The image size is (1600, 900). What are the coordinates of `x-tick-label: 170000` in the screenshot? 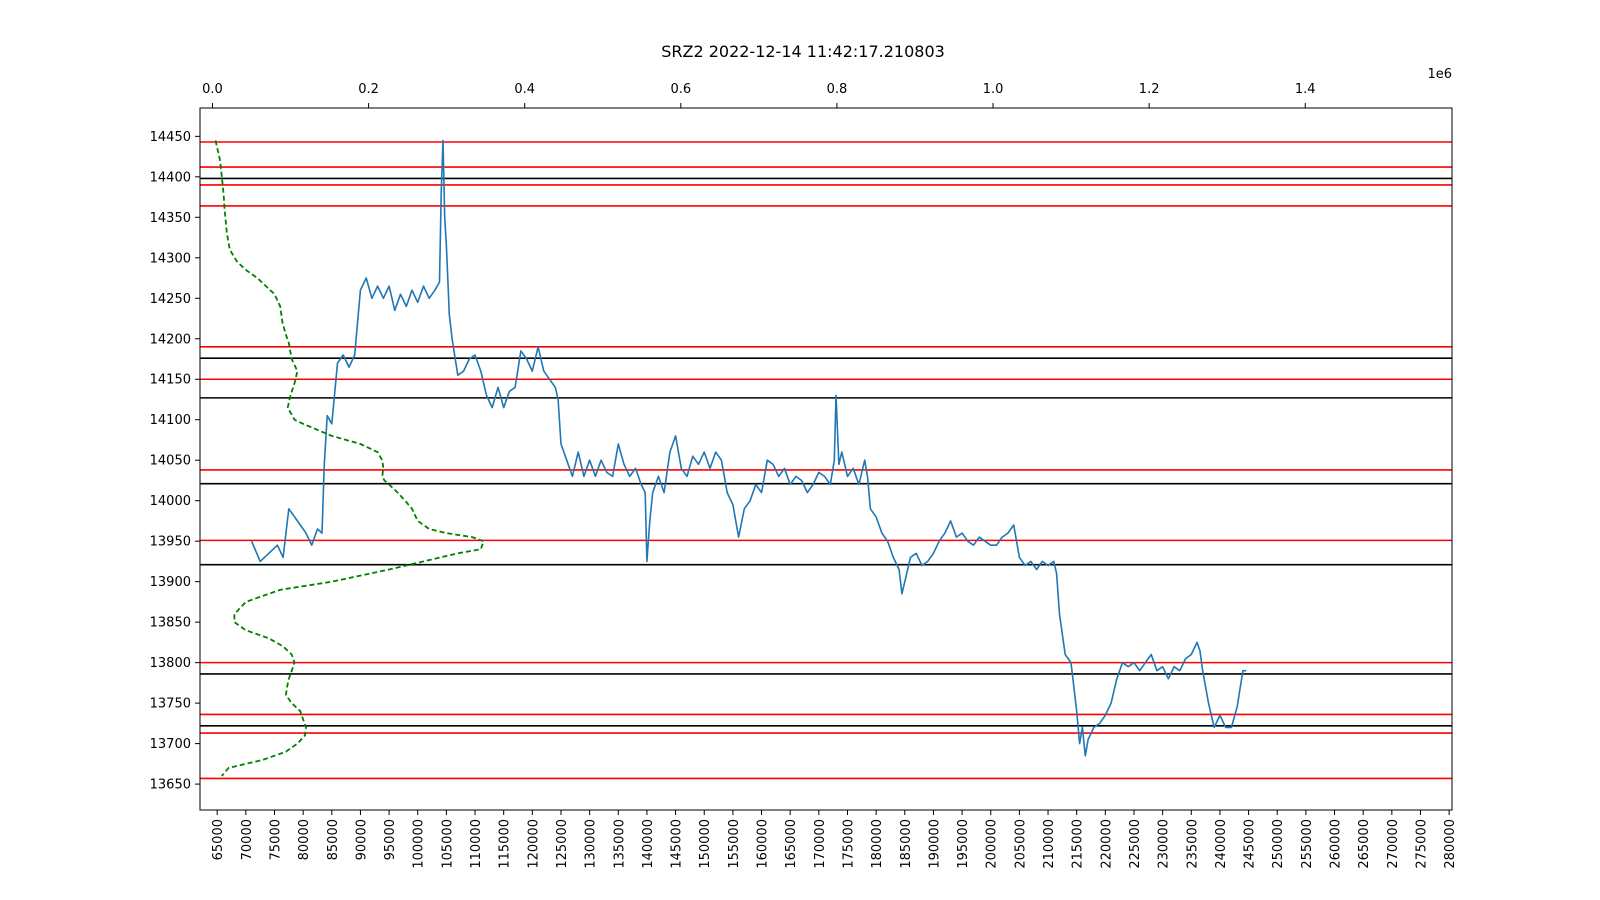 It's located at (820, 844).